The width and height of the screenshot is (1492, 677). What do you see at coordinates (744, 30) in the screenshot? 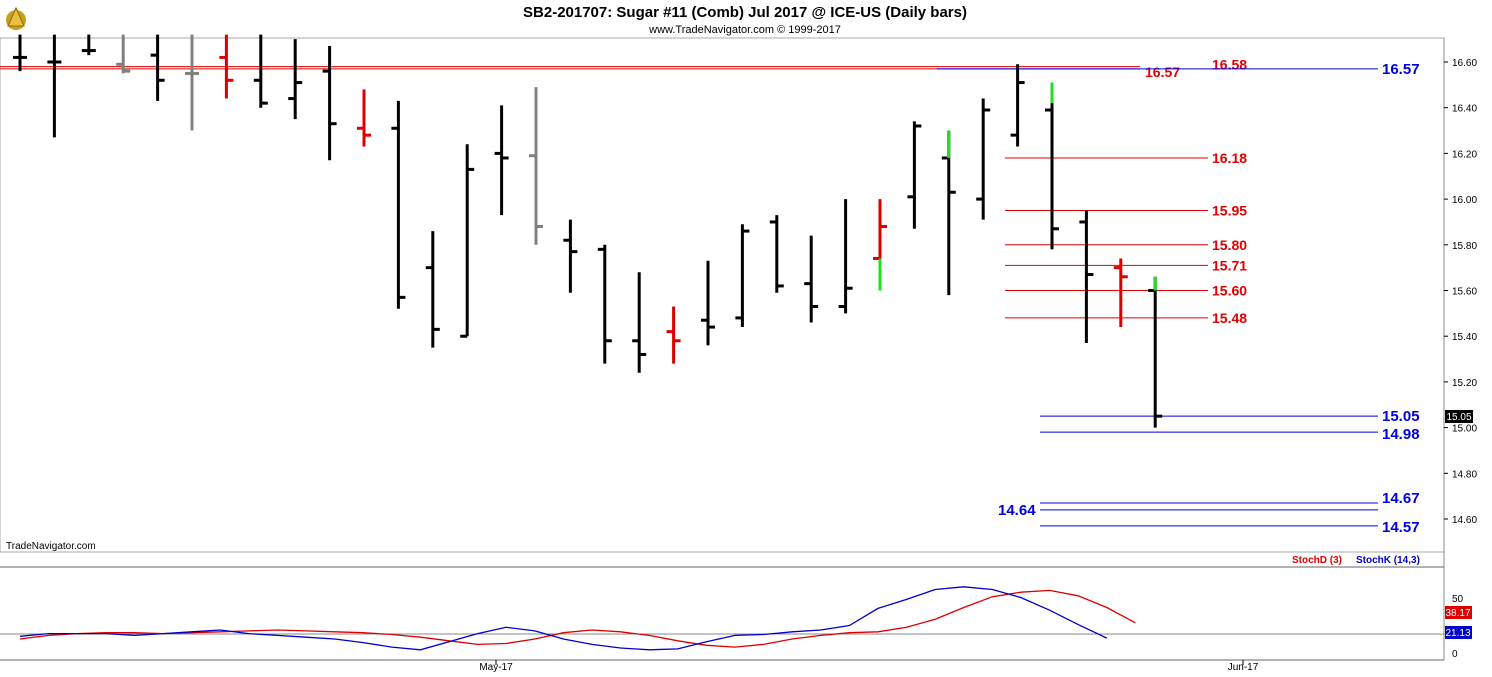
I see `chart-subtitle: www.TradeNavigator.com © 1999-2017` at bounding box center [744, 30].